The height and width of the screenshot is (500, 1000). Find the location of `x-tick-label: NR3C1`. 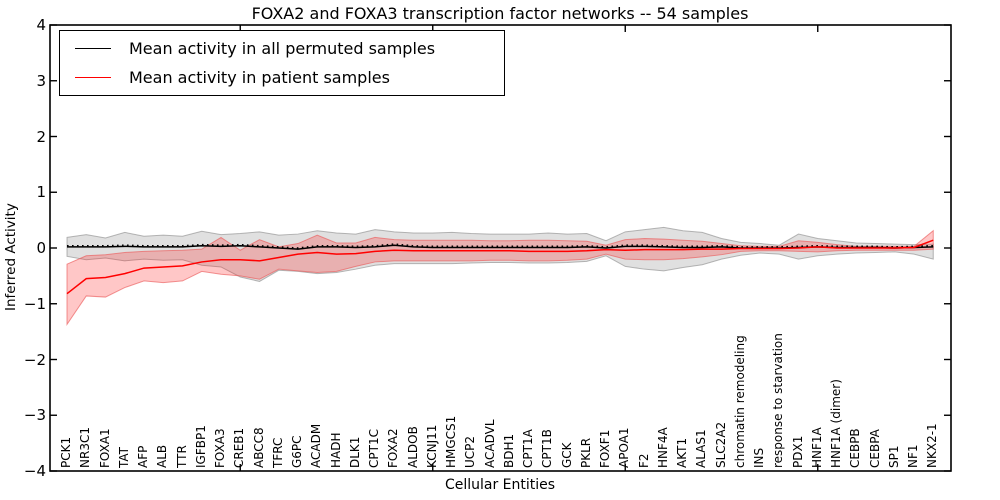

x-tick-label: NR3C1 is located at coordinates (85, 447).